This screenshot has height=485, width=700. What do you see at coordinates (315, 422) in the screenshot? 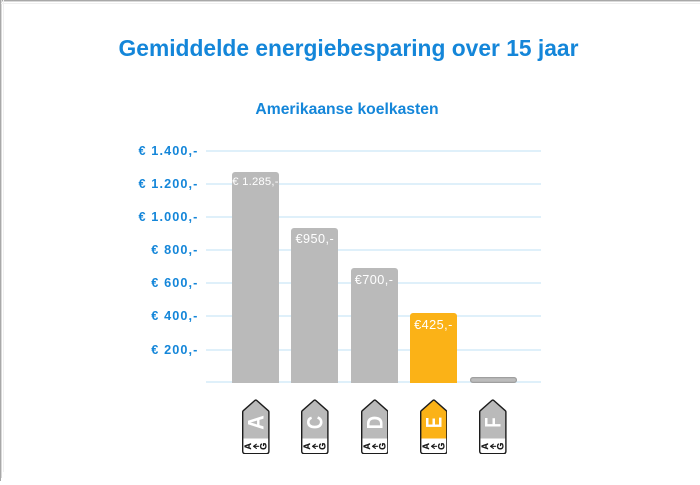
I see `svg-text: C` at bounding box center [315, 422].